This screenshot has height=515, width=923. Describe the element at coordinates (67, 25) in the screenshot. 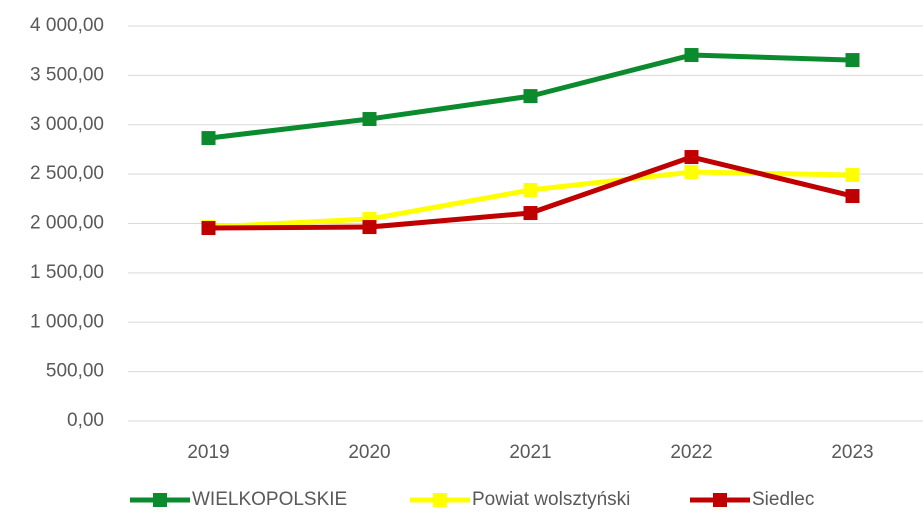

I see `y-tick-label: 4 000,00` at that location.